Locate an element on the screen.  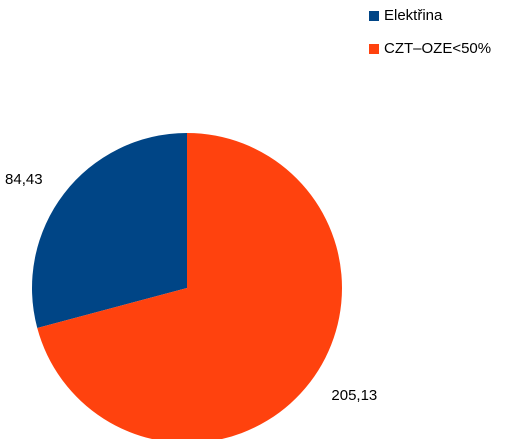
legend-label-2: CZT–OZE<50% is located at coordinates (437, 48).